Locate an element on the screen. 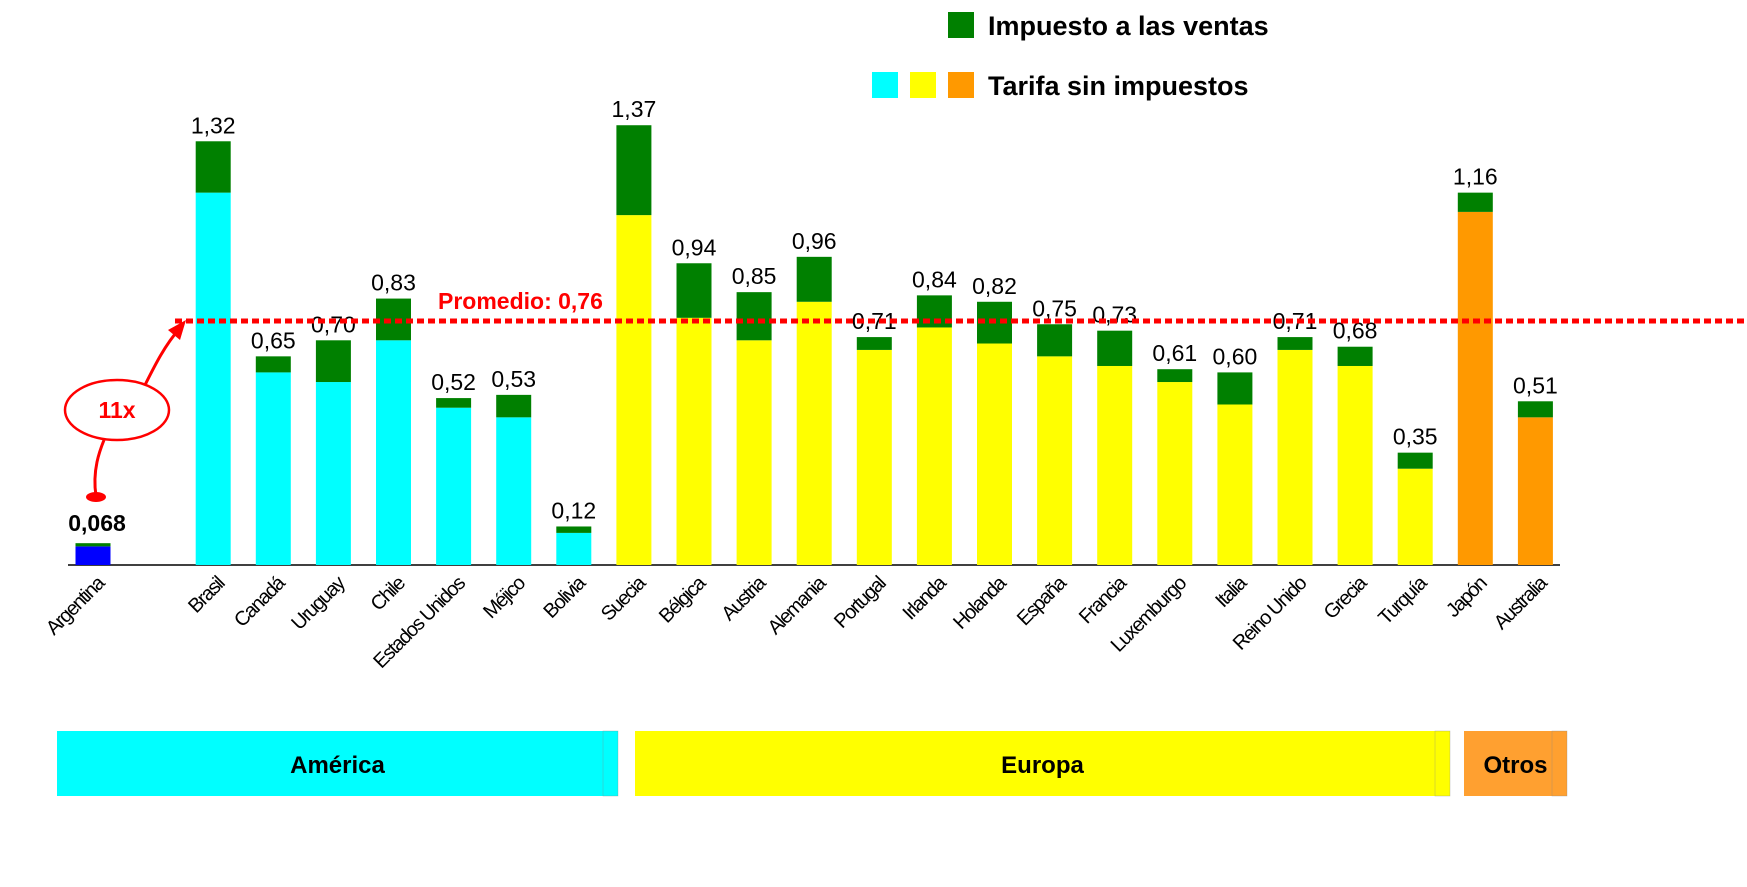 Image resolution: width=1747 pixels, height=887 pixels. data-label: 0,068 is located at coordinates (97, 523).